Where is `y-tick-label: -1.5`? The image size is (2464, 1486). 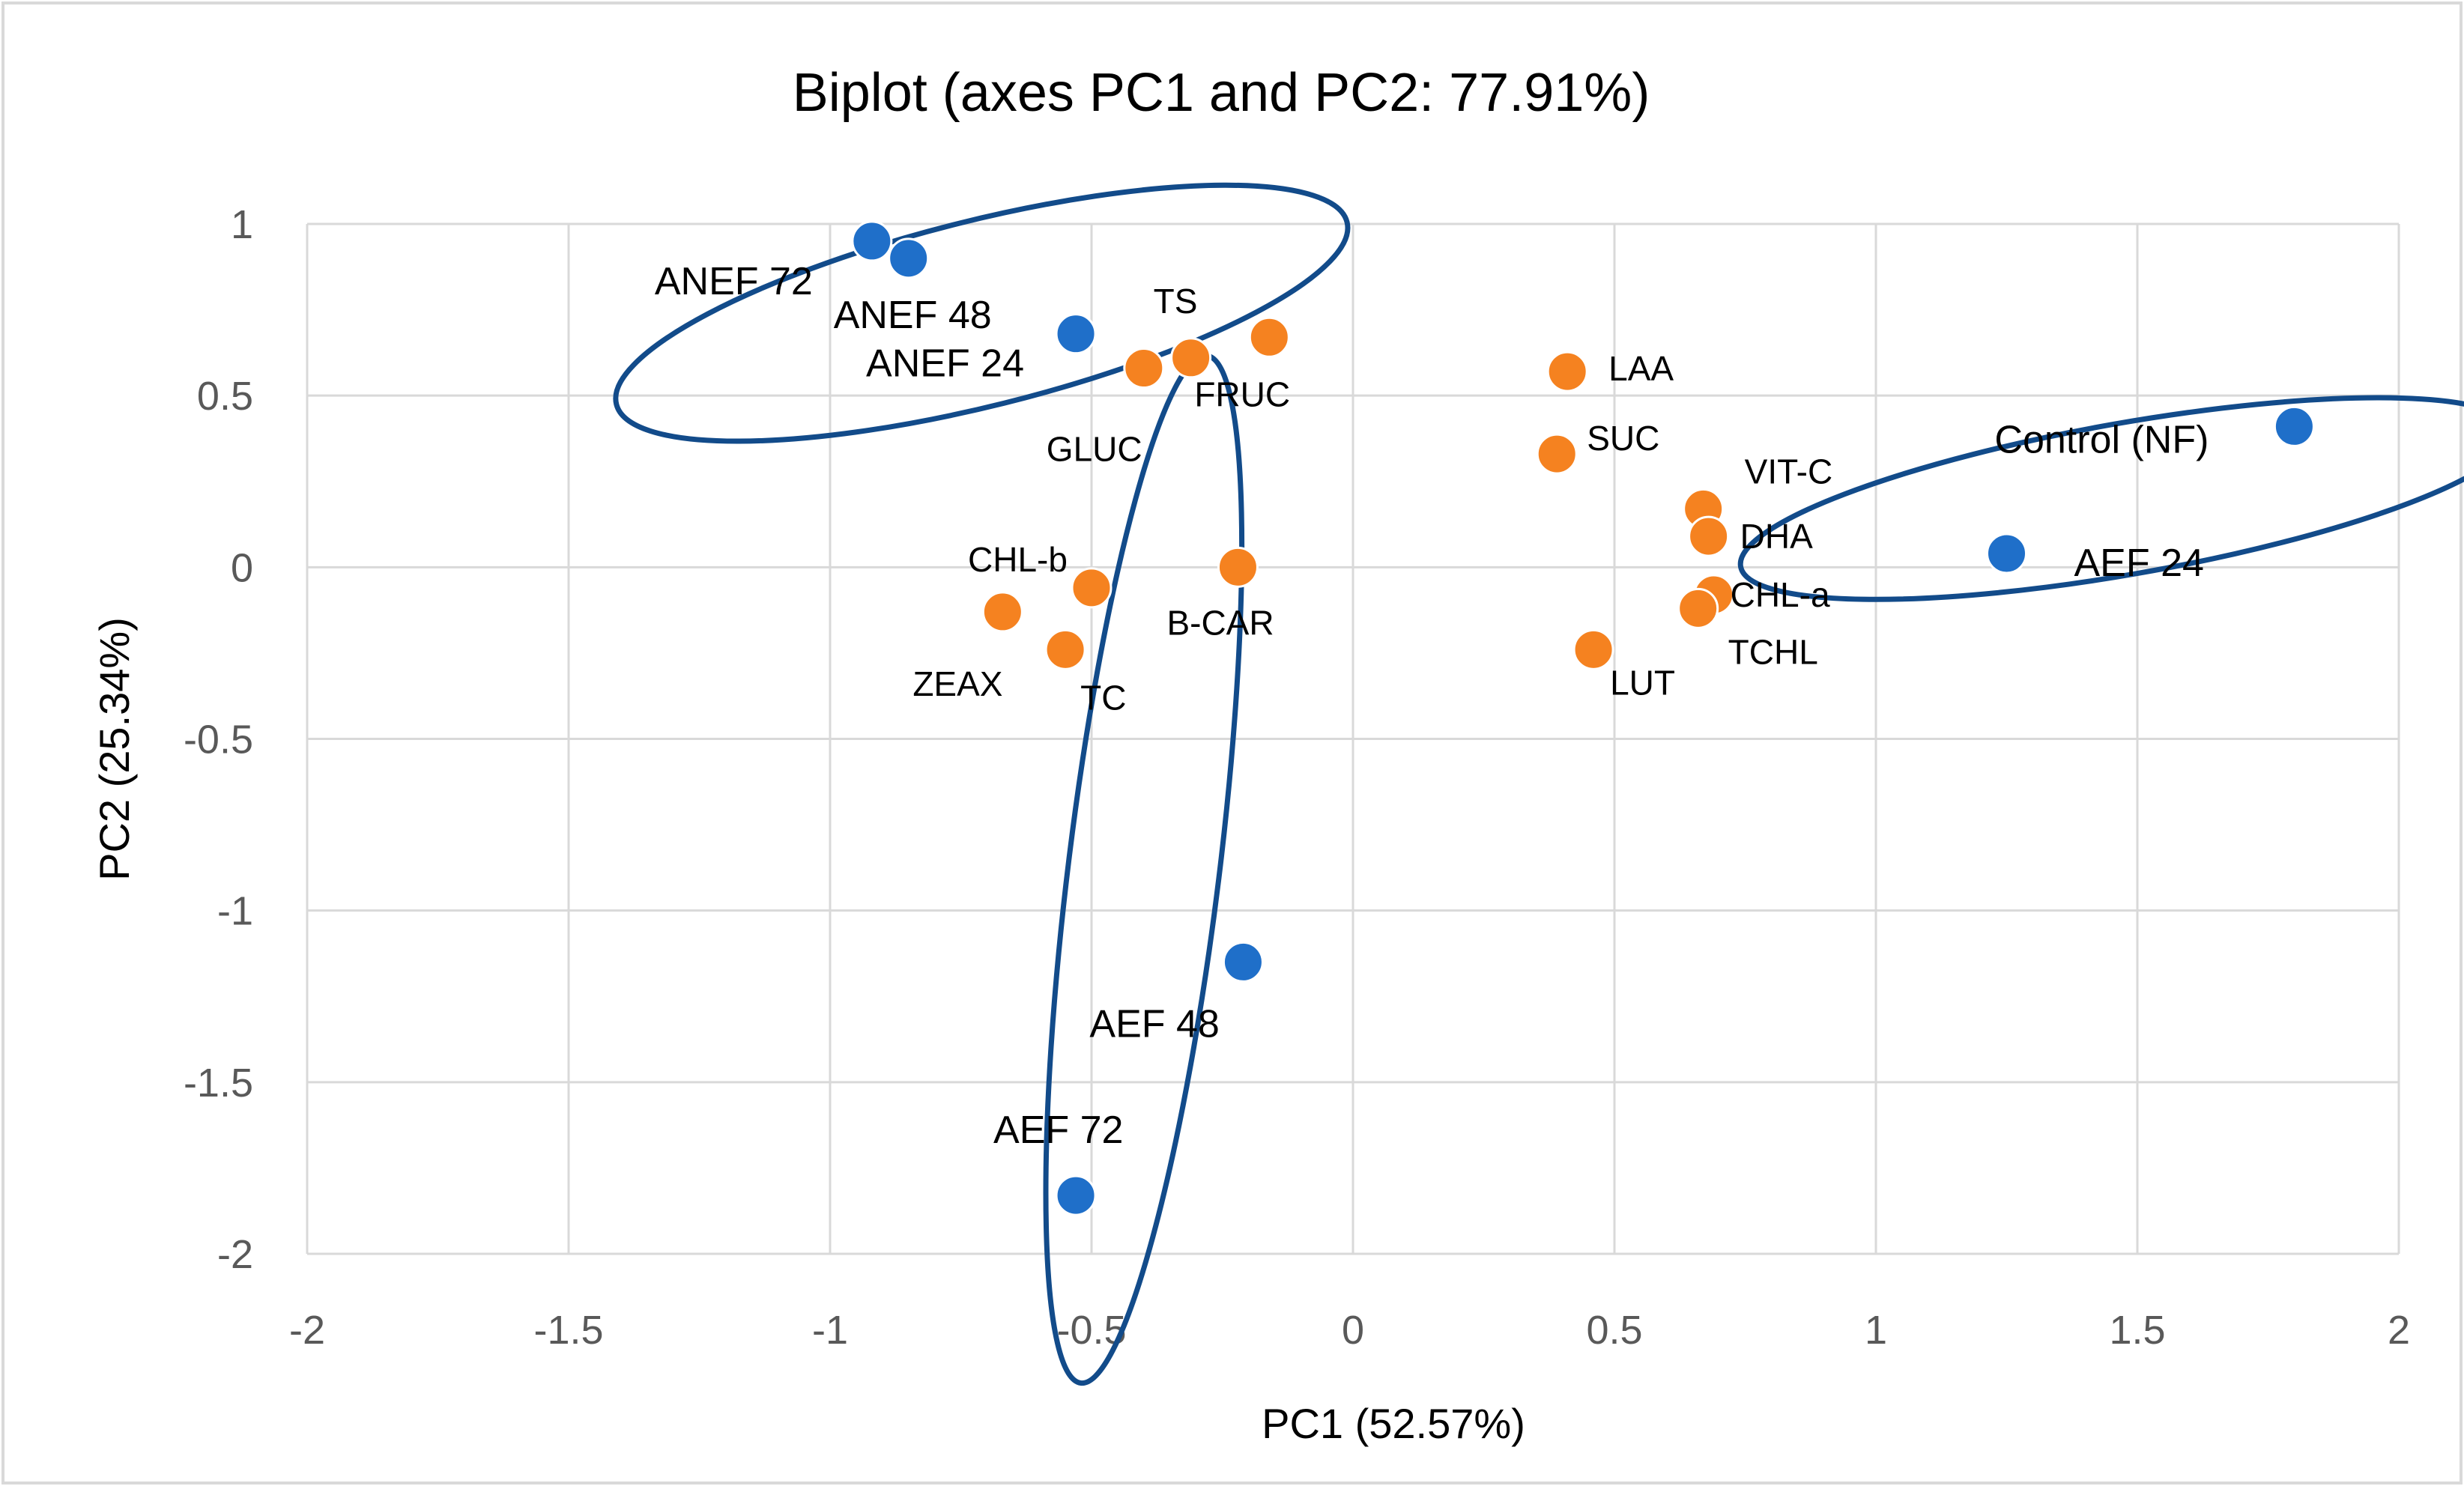
y-tick-label: -1.5 is located at coordinates (218, 1083).